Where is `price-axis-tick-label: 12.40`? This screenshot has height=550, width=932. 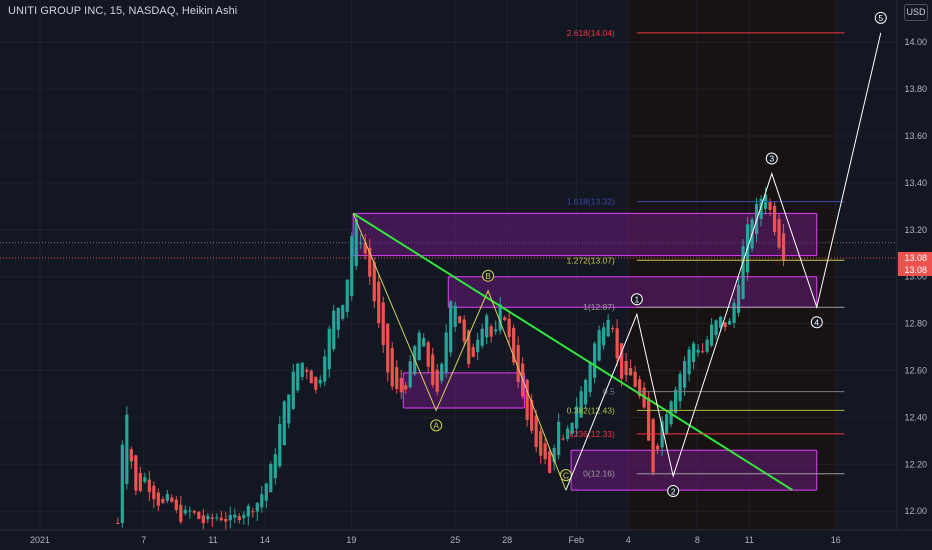 price-axis-tick-label: 12.40 is located at coordinates (915, 417).